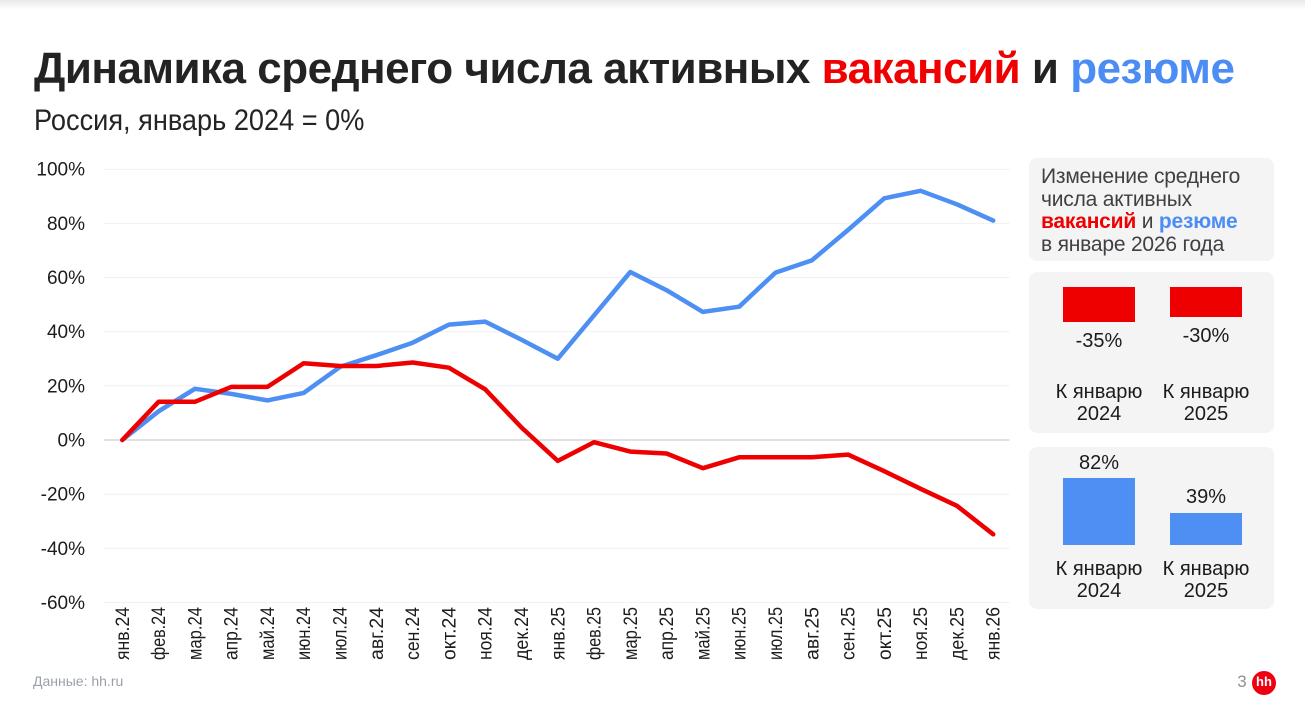 Image resolution: width=1305 pixels, height=718 pixels. What do you see at coordinates (123, 633) in the screenshot?
I see `svg-text: янв.24` at bounding box center [123, 633].